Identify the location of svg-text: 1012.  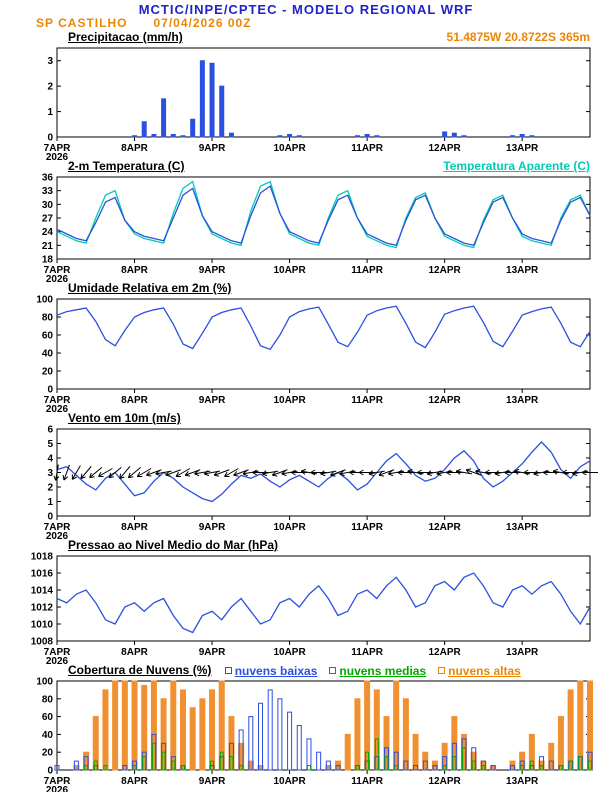
(42, 608).